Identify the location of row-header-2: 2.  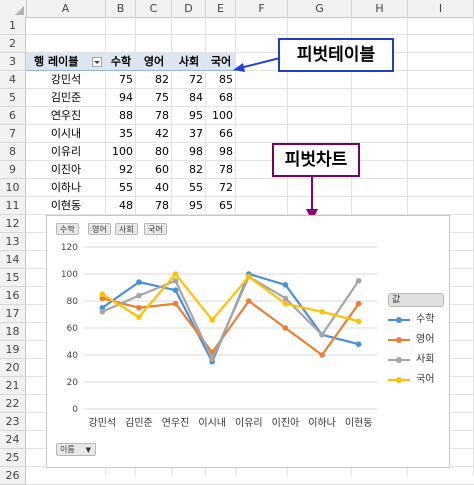
(13, 44).